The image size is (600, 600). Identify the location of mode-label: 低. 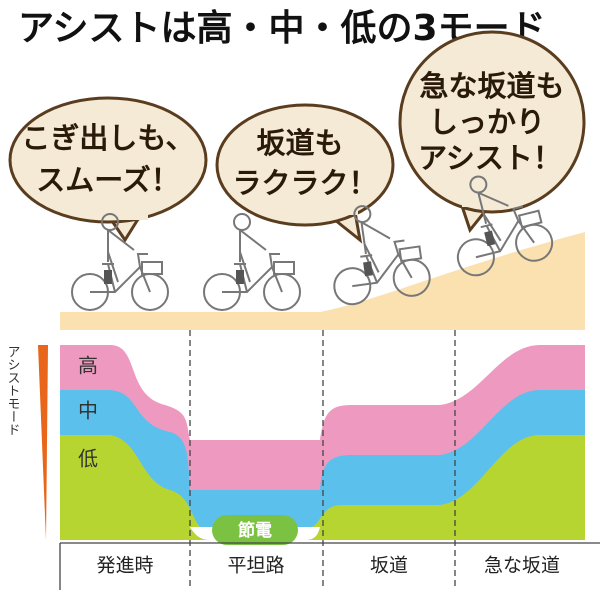
(88, 459).